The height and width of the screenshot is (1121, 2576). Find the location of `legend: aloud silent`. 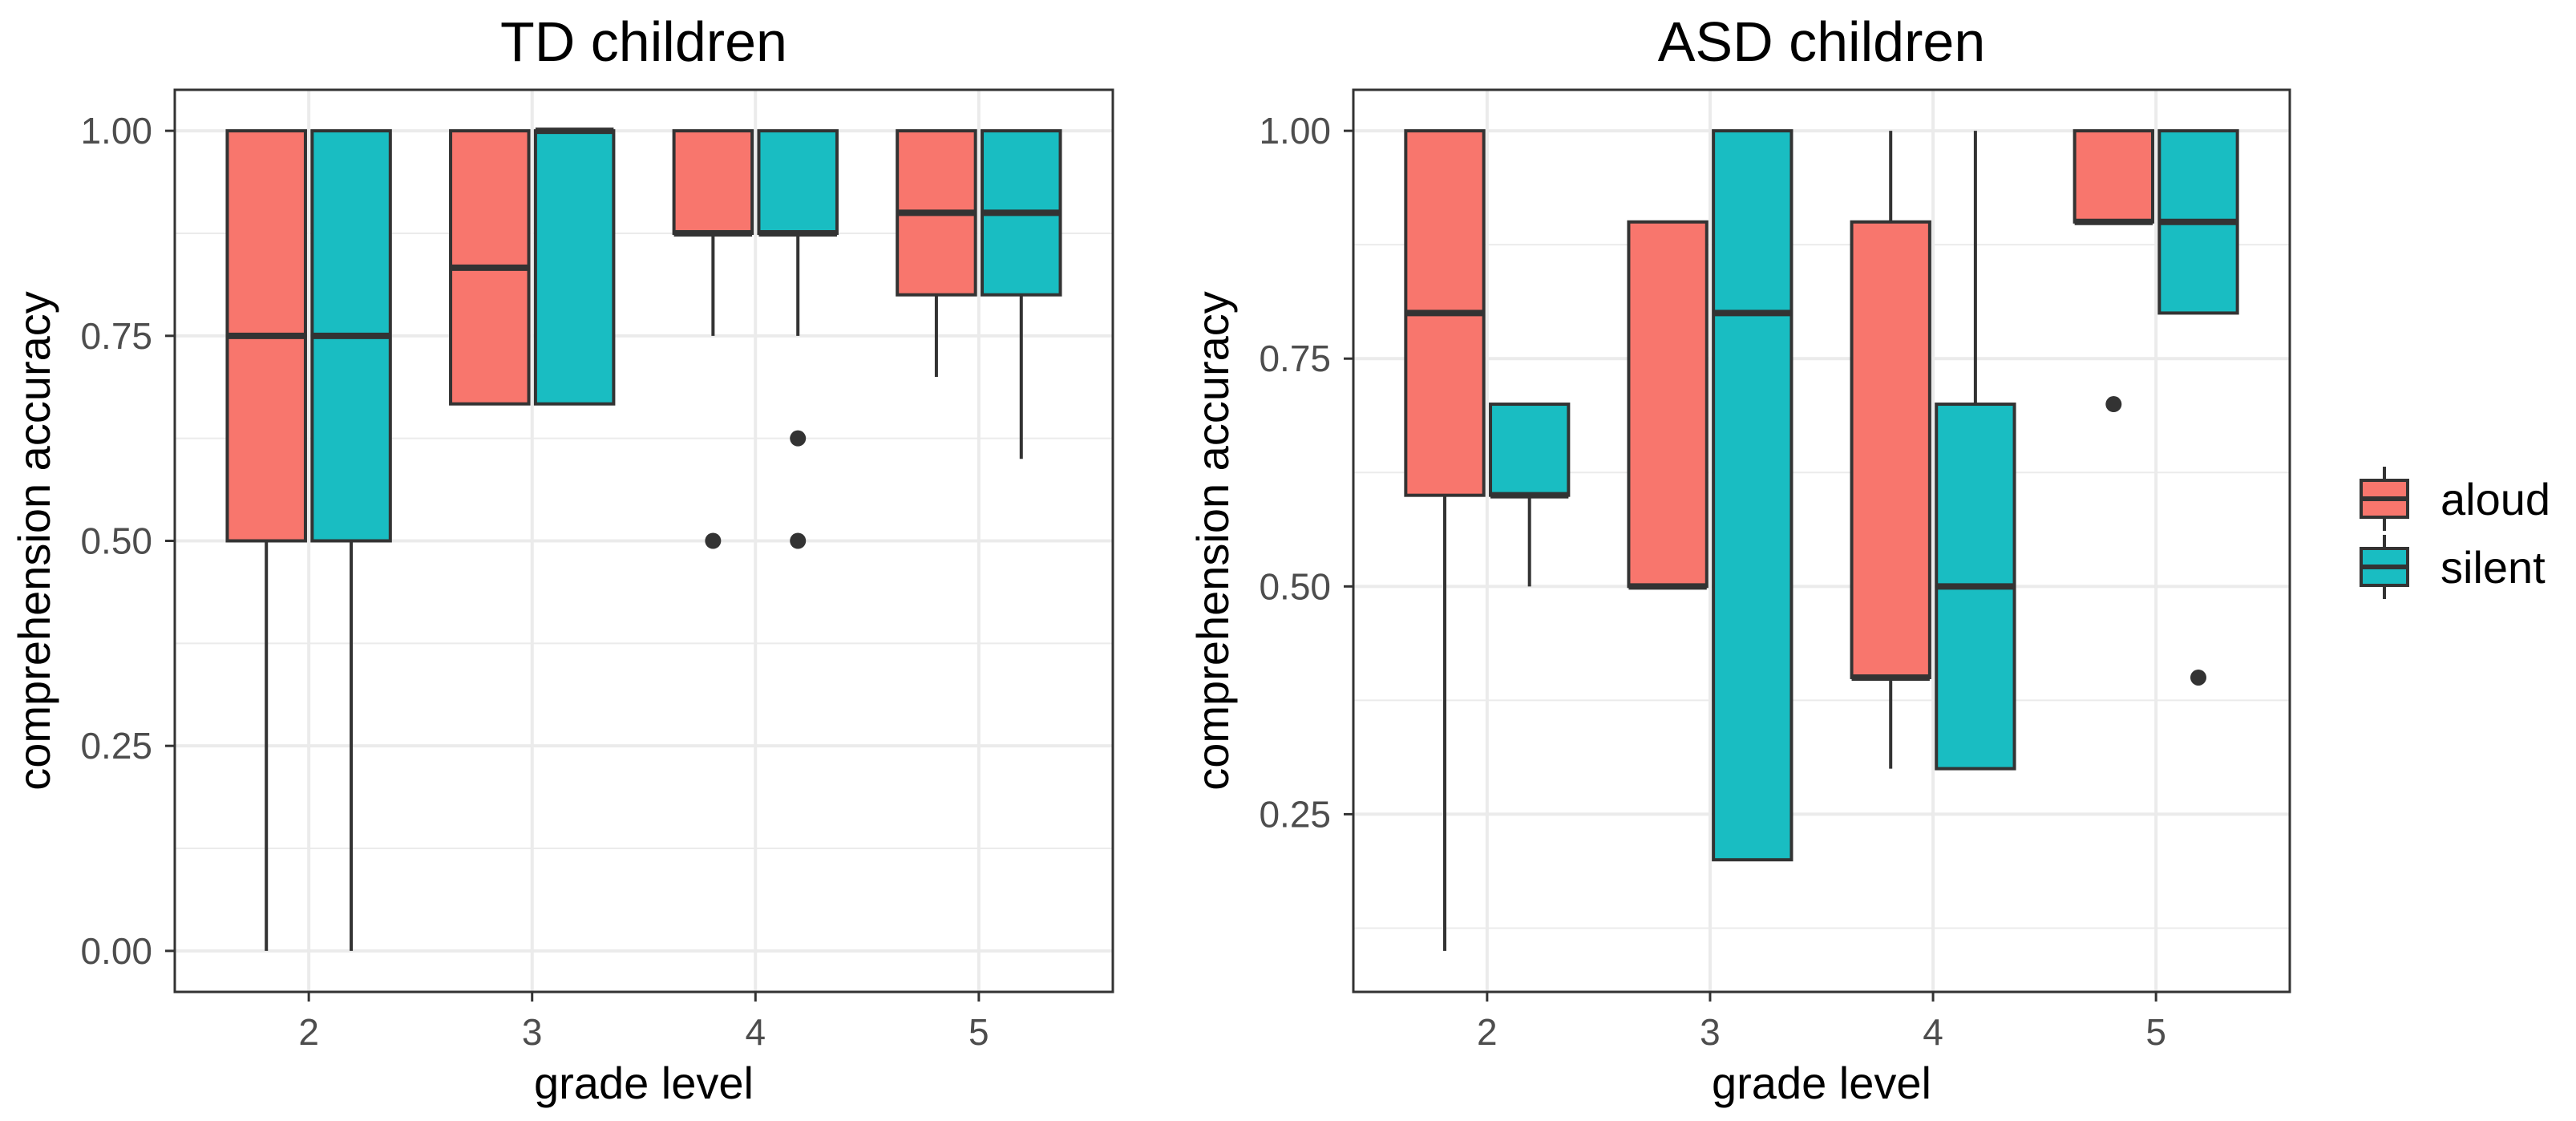

legend: aloud silent is located at coordinates (2455, 533).